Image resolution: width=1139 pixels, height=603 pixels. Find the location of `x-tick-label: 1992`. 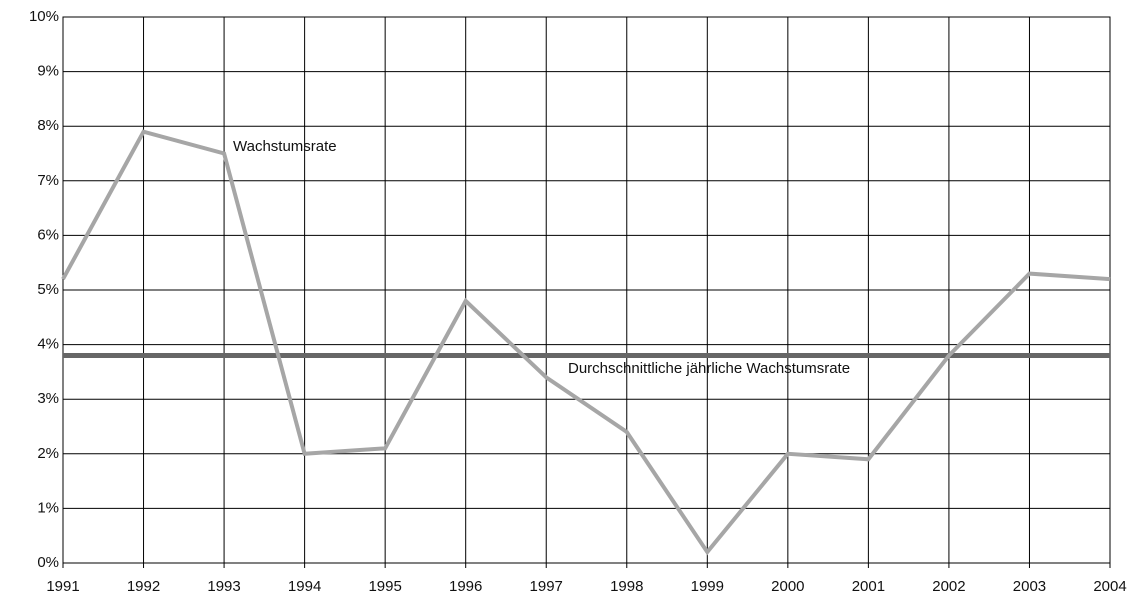

x-tick-label: 1992 is located at coordinates (143, 586).